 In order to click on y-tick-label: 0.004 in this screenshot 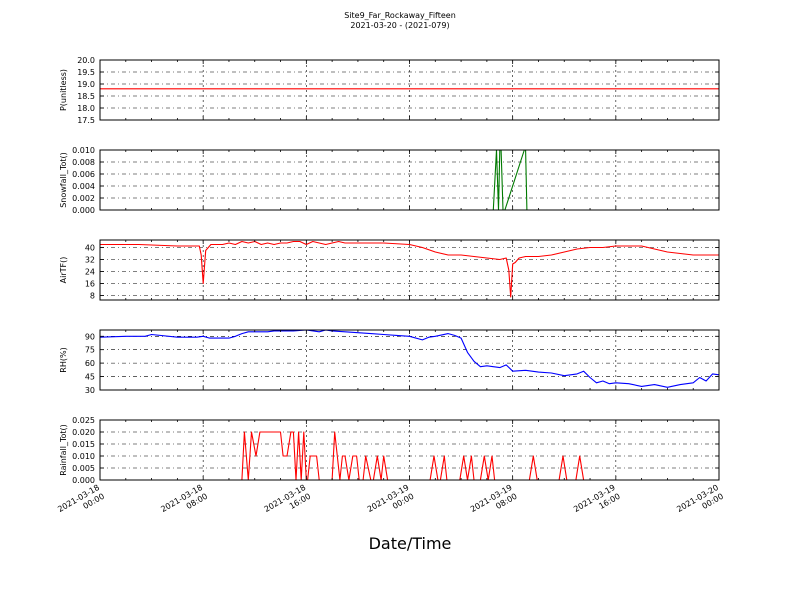, I will do `click(83, 186)`.